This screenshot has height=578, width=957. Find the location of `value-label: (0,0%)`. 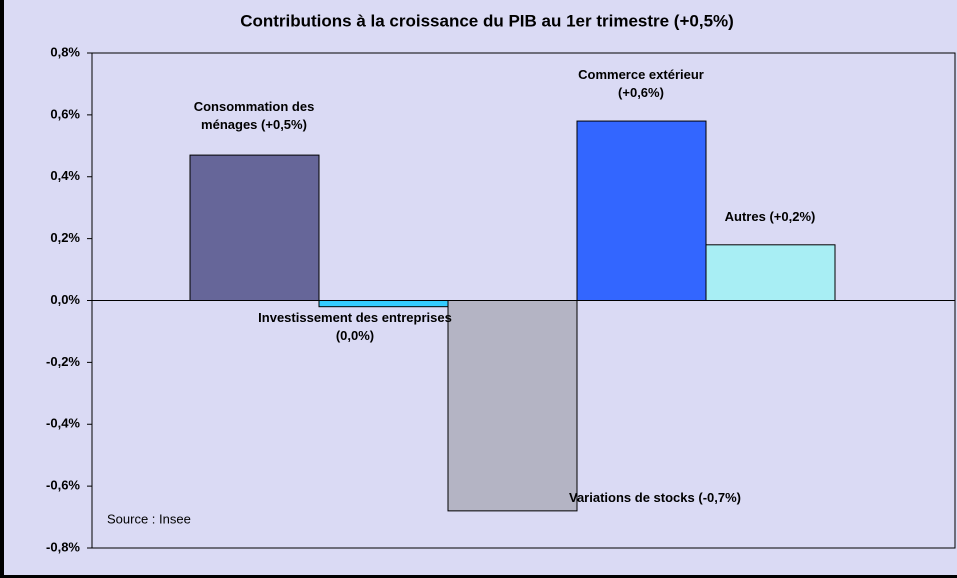

value-label: (0,0%) is located at coordinates (355, 335).